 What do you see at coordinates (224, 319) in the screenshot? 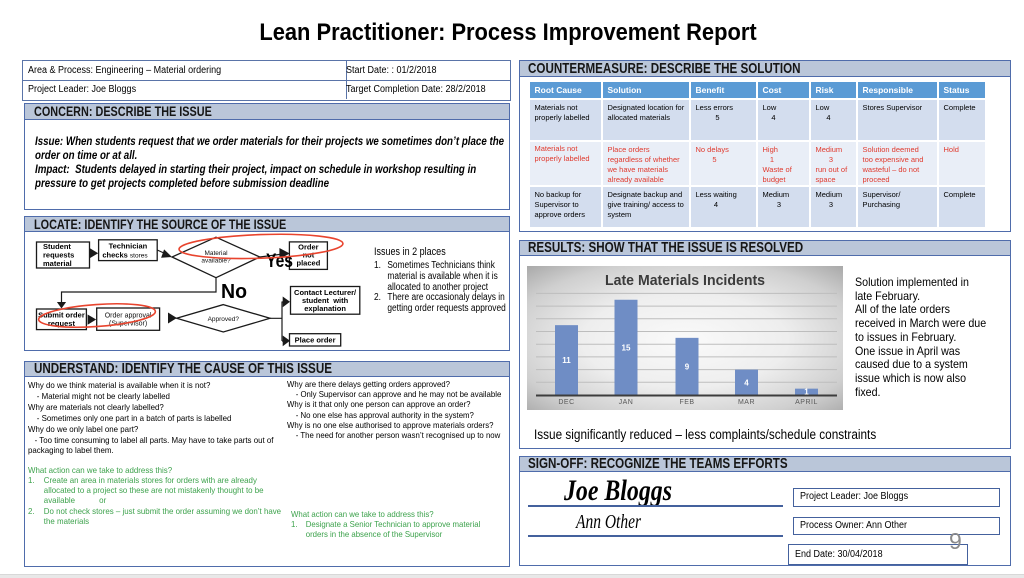
I see `svg-text: Approved?` at bounding box center [224, 319].